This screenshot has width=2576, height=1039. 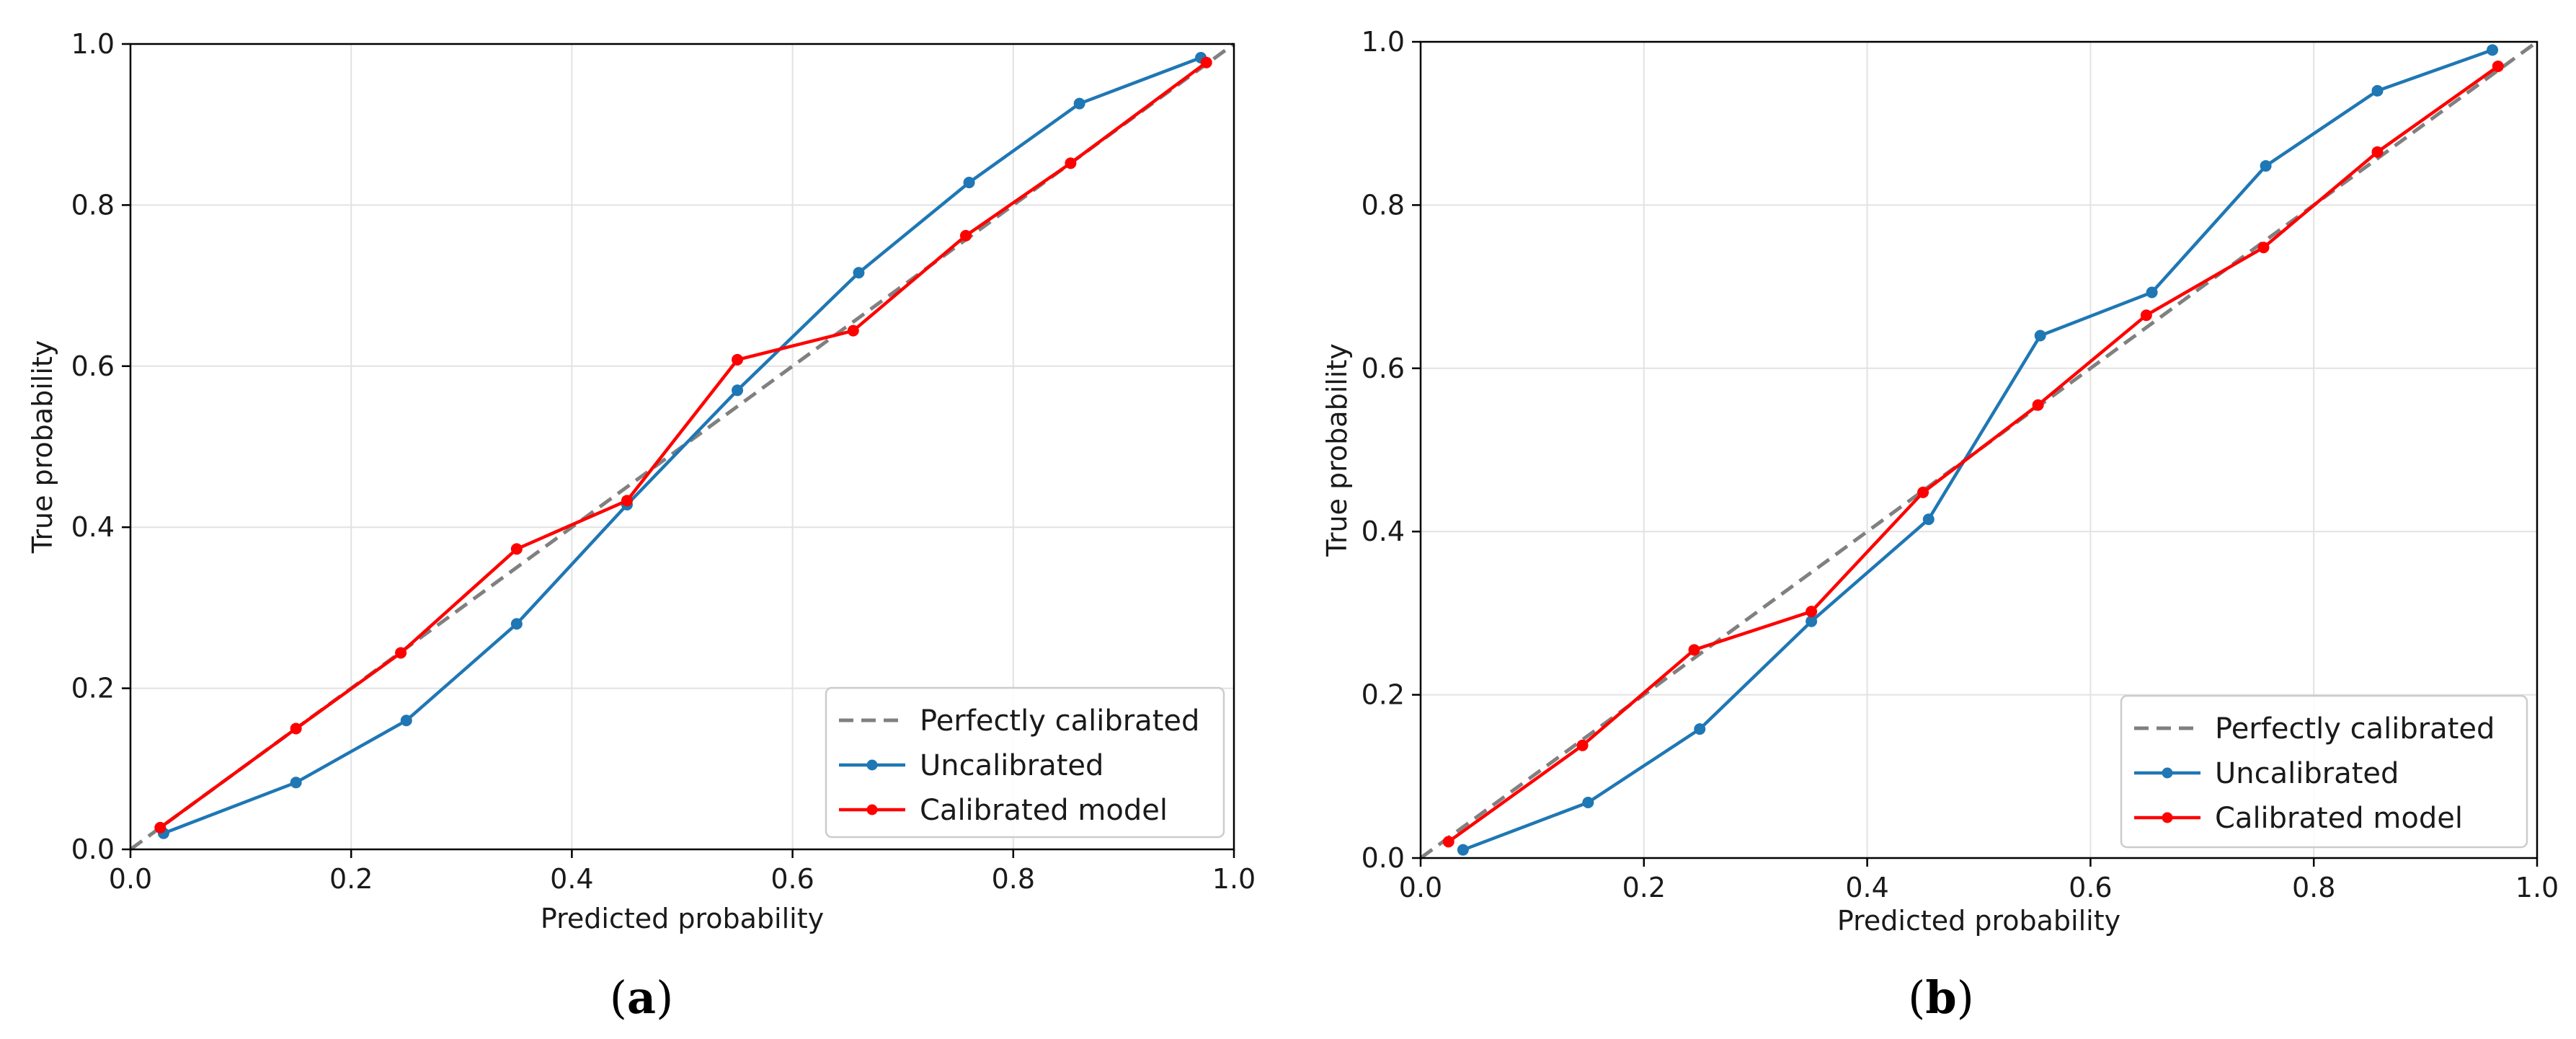 I want to click on panel-caption: (a), so click(x=642, y=997).